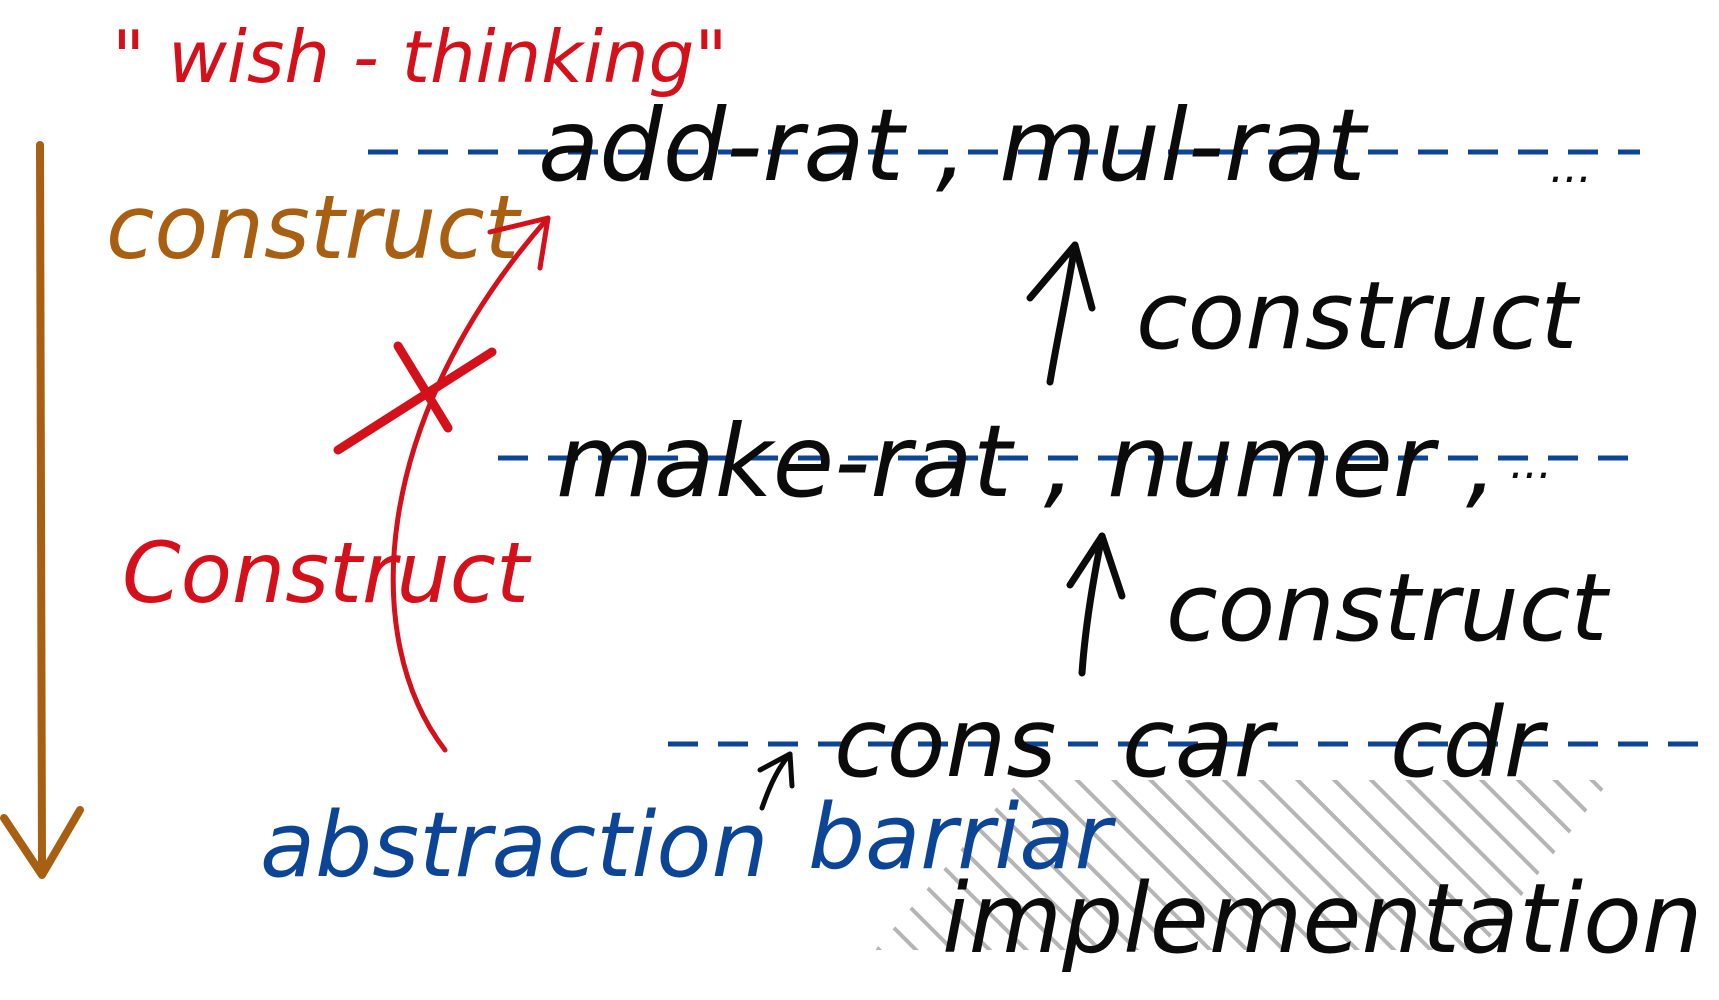 This screenshot has width=1719, height=1000. I want to click on bottom-layer-car: car, so click(1200, 743).